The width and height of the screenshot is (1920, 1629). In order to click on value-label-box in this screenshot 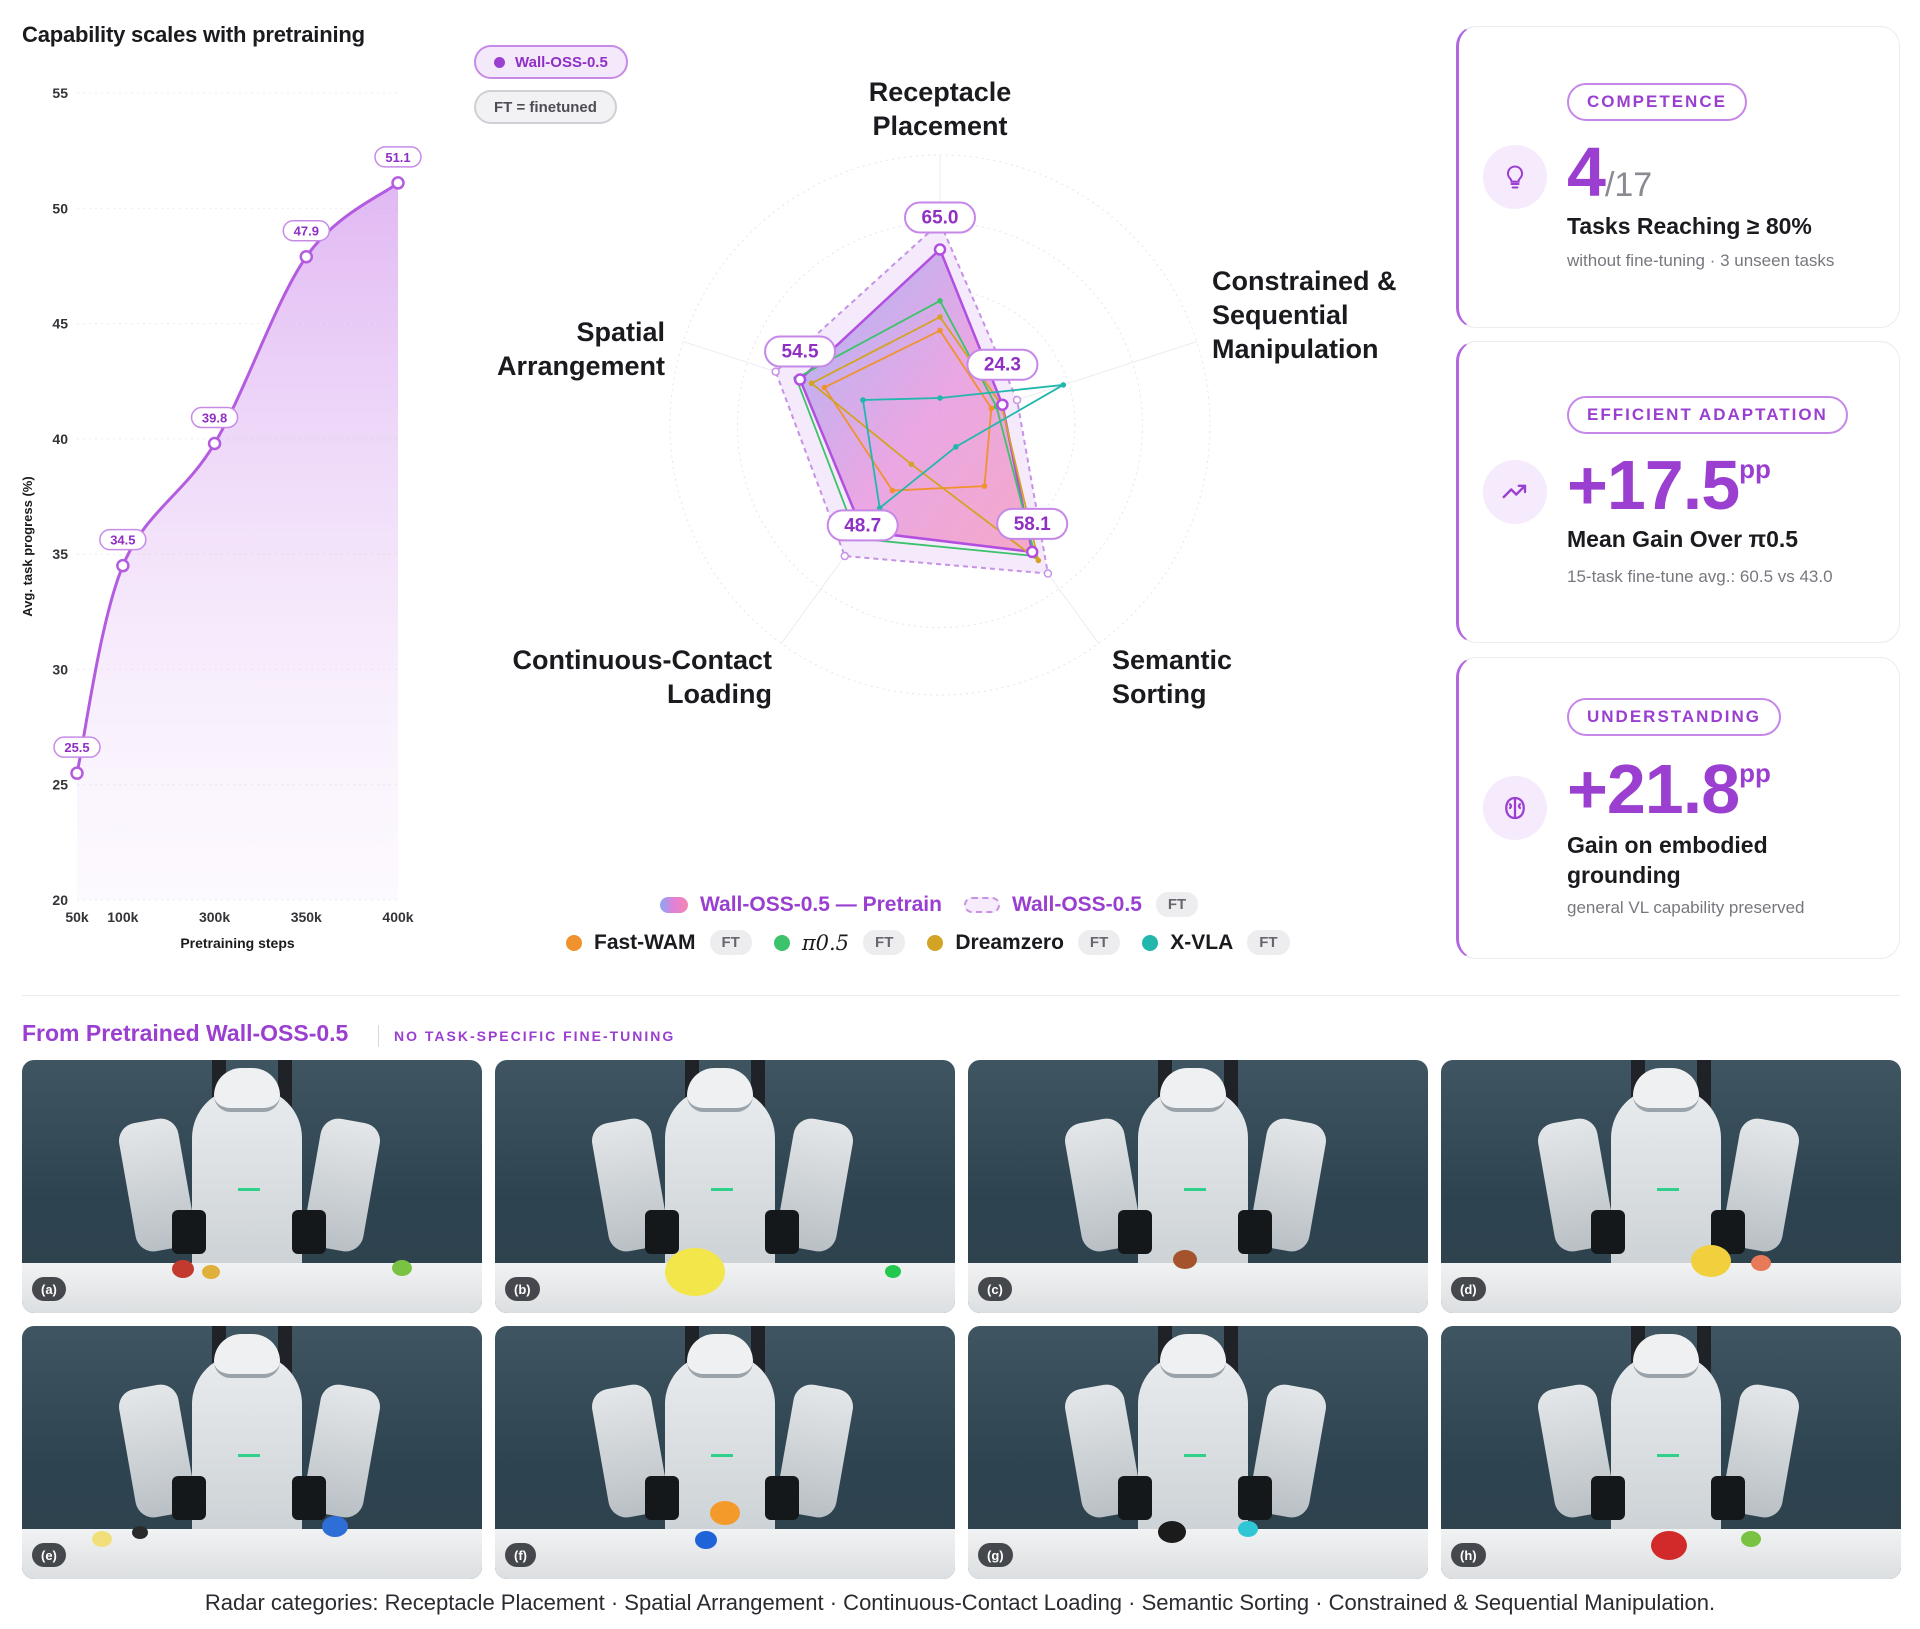, I will do `click(940, 217)`.